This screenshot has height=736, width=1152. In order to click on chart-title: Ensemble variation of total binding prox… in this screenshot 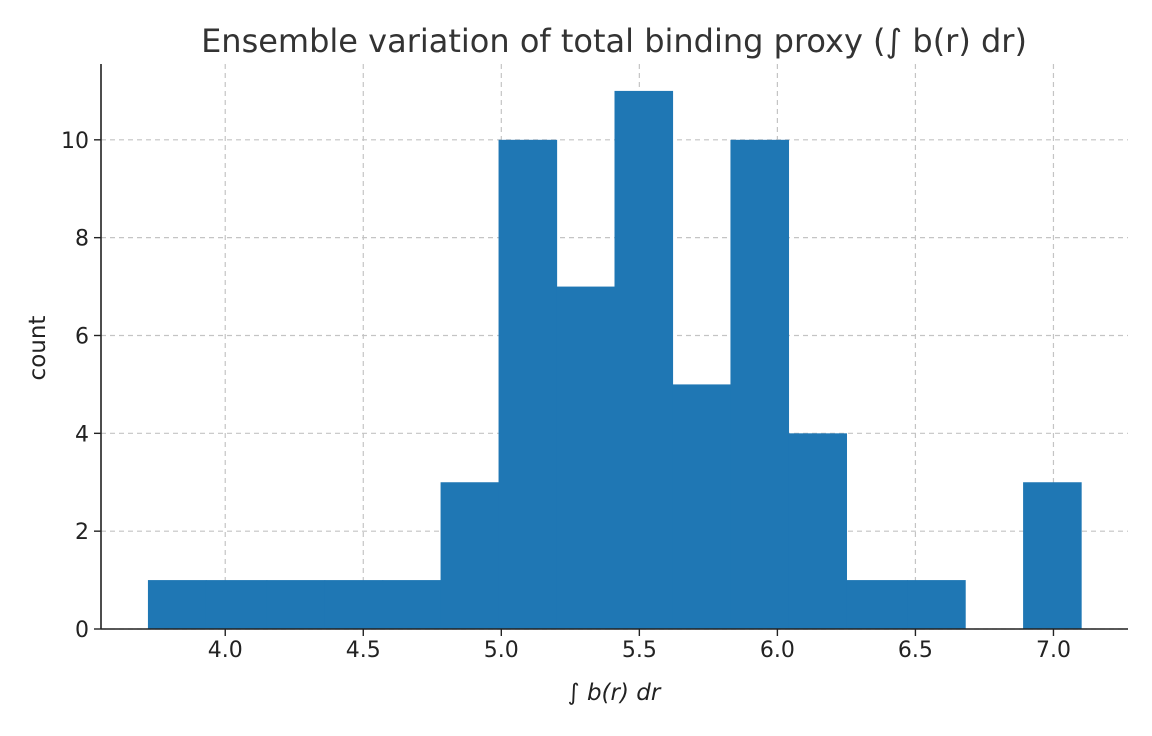, I will do `click(614, 41)`.